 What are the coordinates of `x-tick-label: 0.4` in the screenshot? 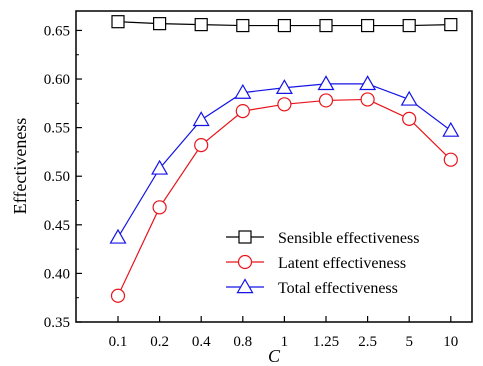 It's located at (201, 342).